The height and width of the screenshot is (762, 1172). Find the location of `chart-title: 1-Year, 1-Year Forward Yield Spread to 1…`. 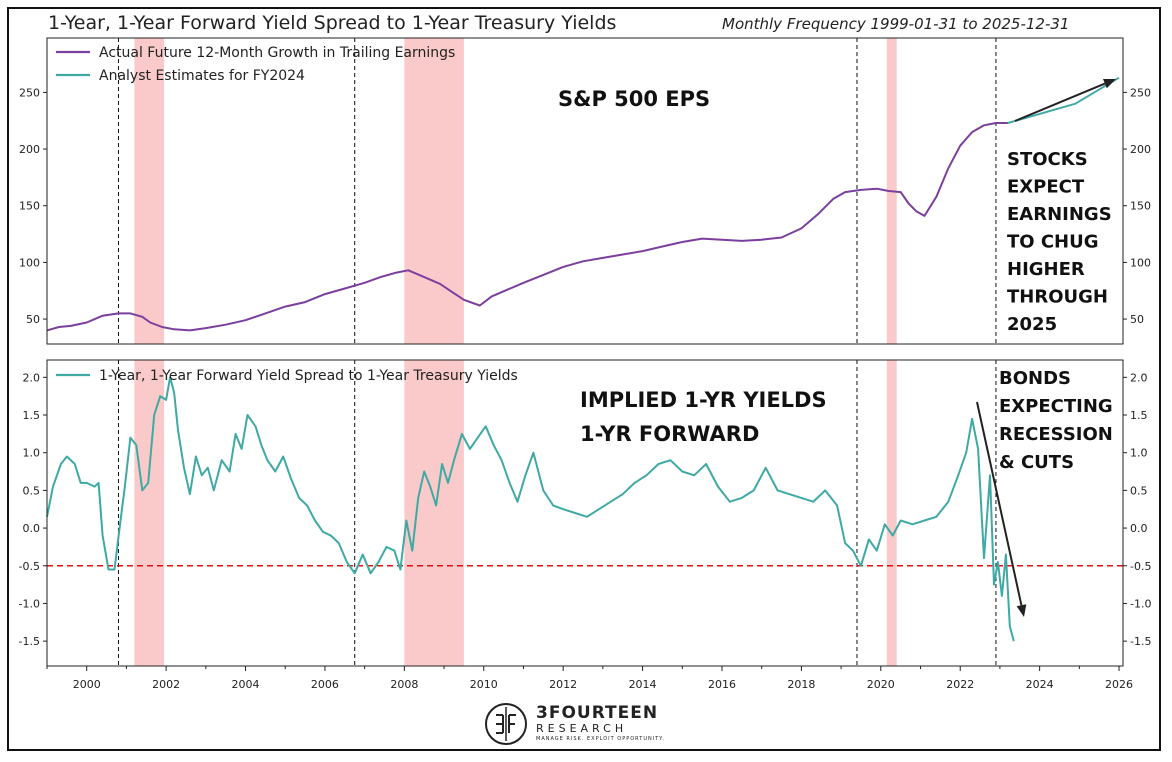

chart-title: 1-Year, 1-Year Forward Yield Spread to 1… is located at coordinates (332, 23).